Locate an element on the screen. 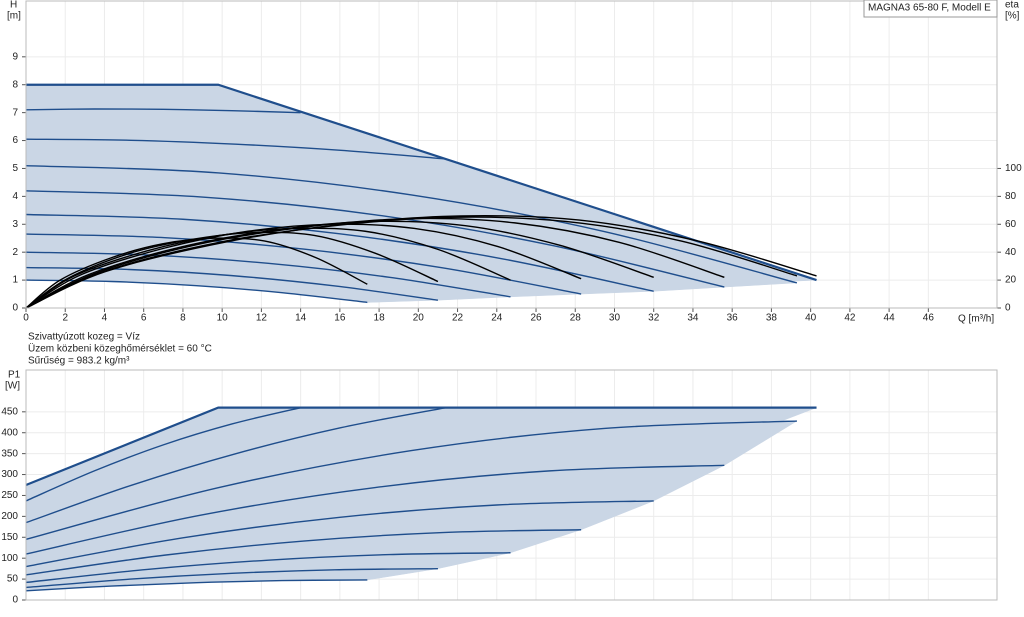 The width and height of the screenshot is (1024, 617). max-curve is located at coordinates (421, 446).